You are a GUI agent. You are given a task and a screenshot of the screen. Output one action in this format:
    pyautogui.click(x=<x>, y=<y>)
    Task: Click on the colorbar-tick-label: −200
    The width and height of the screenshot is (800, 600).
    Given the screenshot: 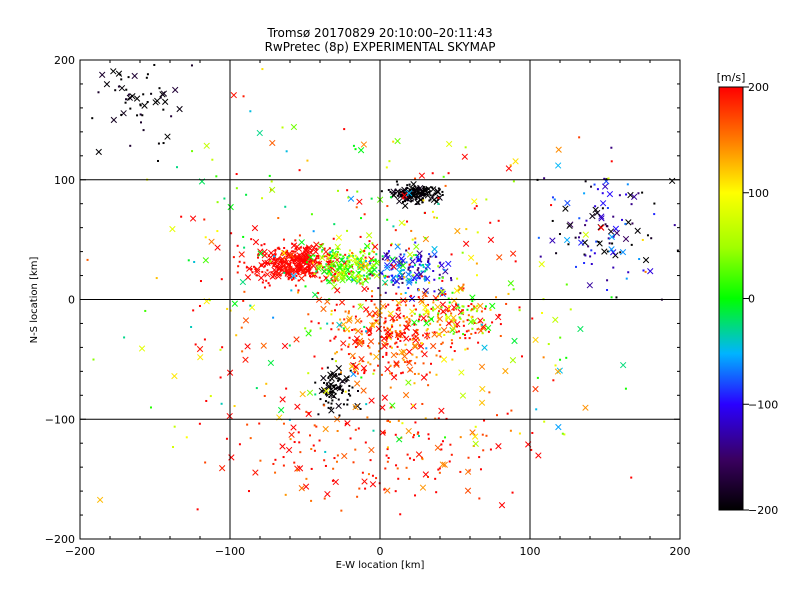 What is the action you would take?
    pyautogui.click(x=763, y=510)
    